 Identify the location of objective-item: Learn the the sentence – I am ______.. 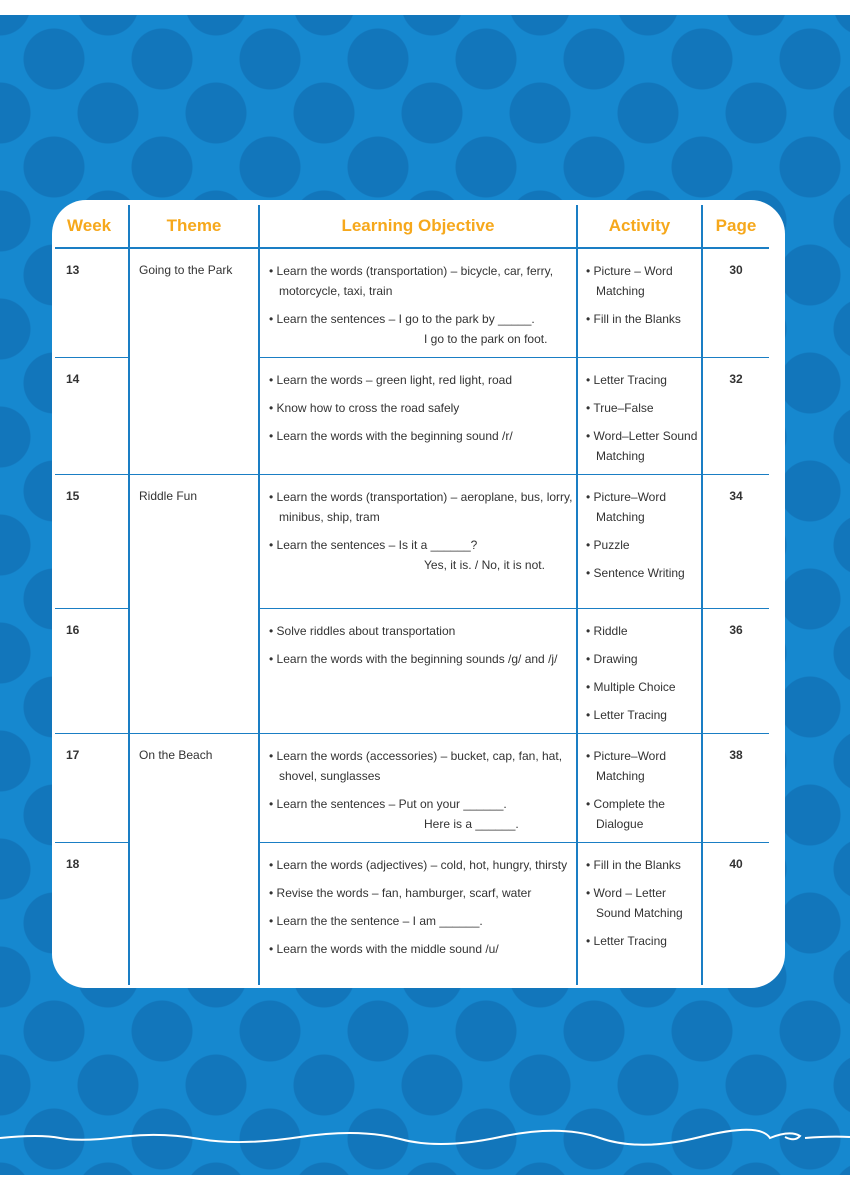
(422, 921).